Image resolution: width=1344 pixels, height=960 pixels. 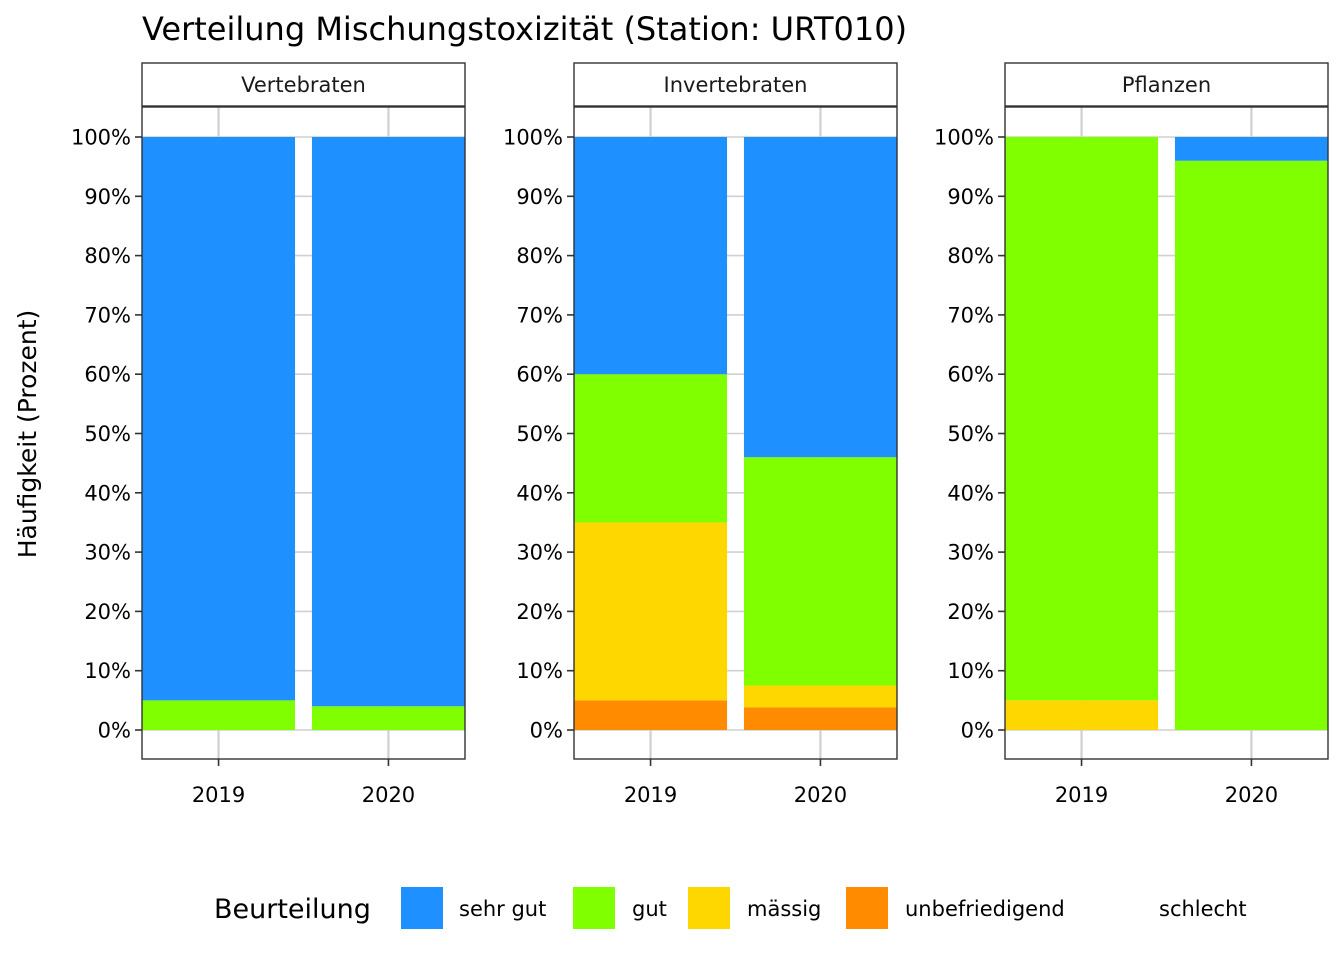 I want to click on legend-label: mässig, so click(x=784, y=909).